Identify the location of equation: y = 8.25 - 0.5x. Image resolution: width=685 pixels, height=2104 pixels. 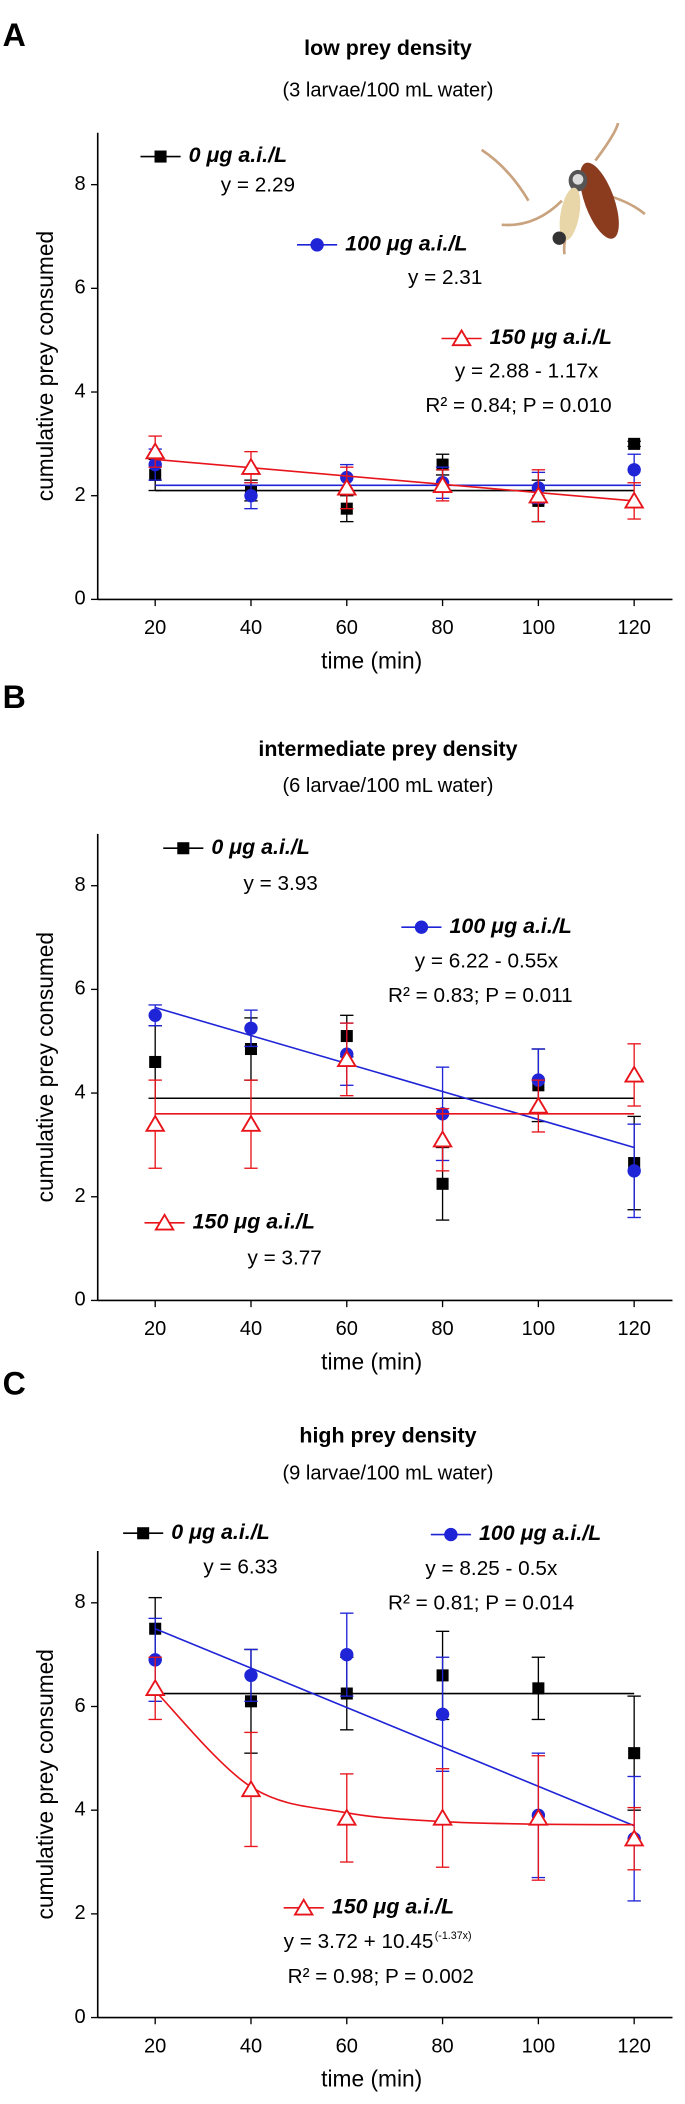
(491, 1568).